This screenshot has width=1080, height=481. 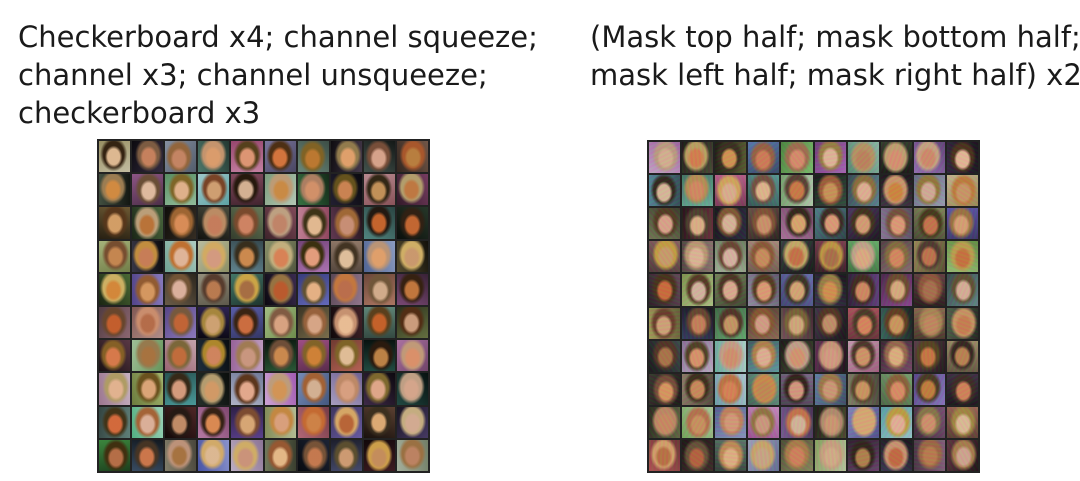 What do you see at coordinates (253, 75) in the screenshot?
I see `left-caption-line-2: channel x3; channel unsqueeze;` at bounding box center [253, 75].